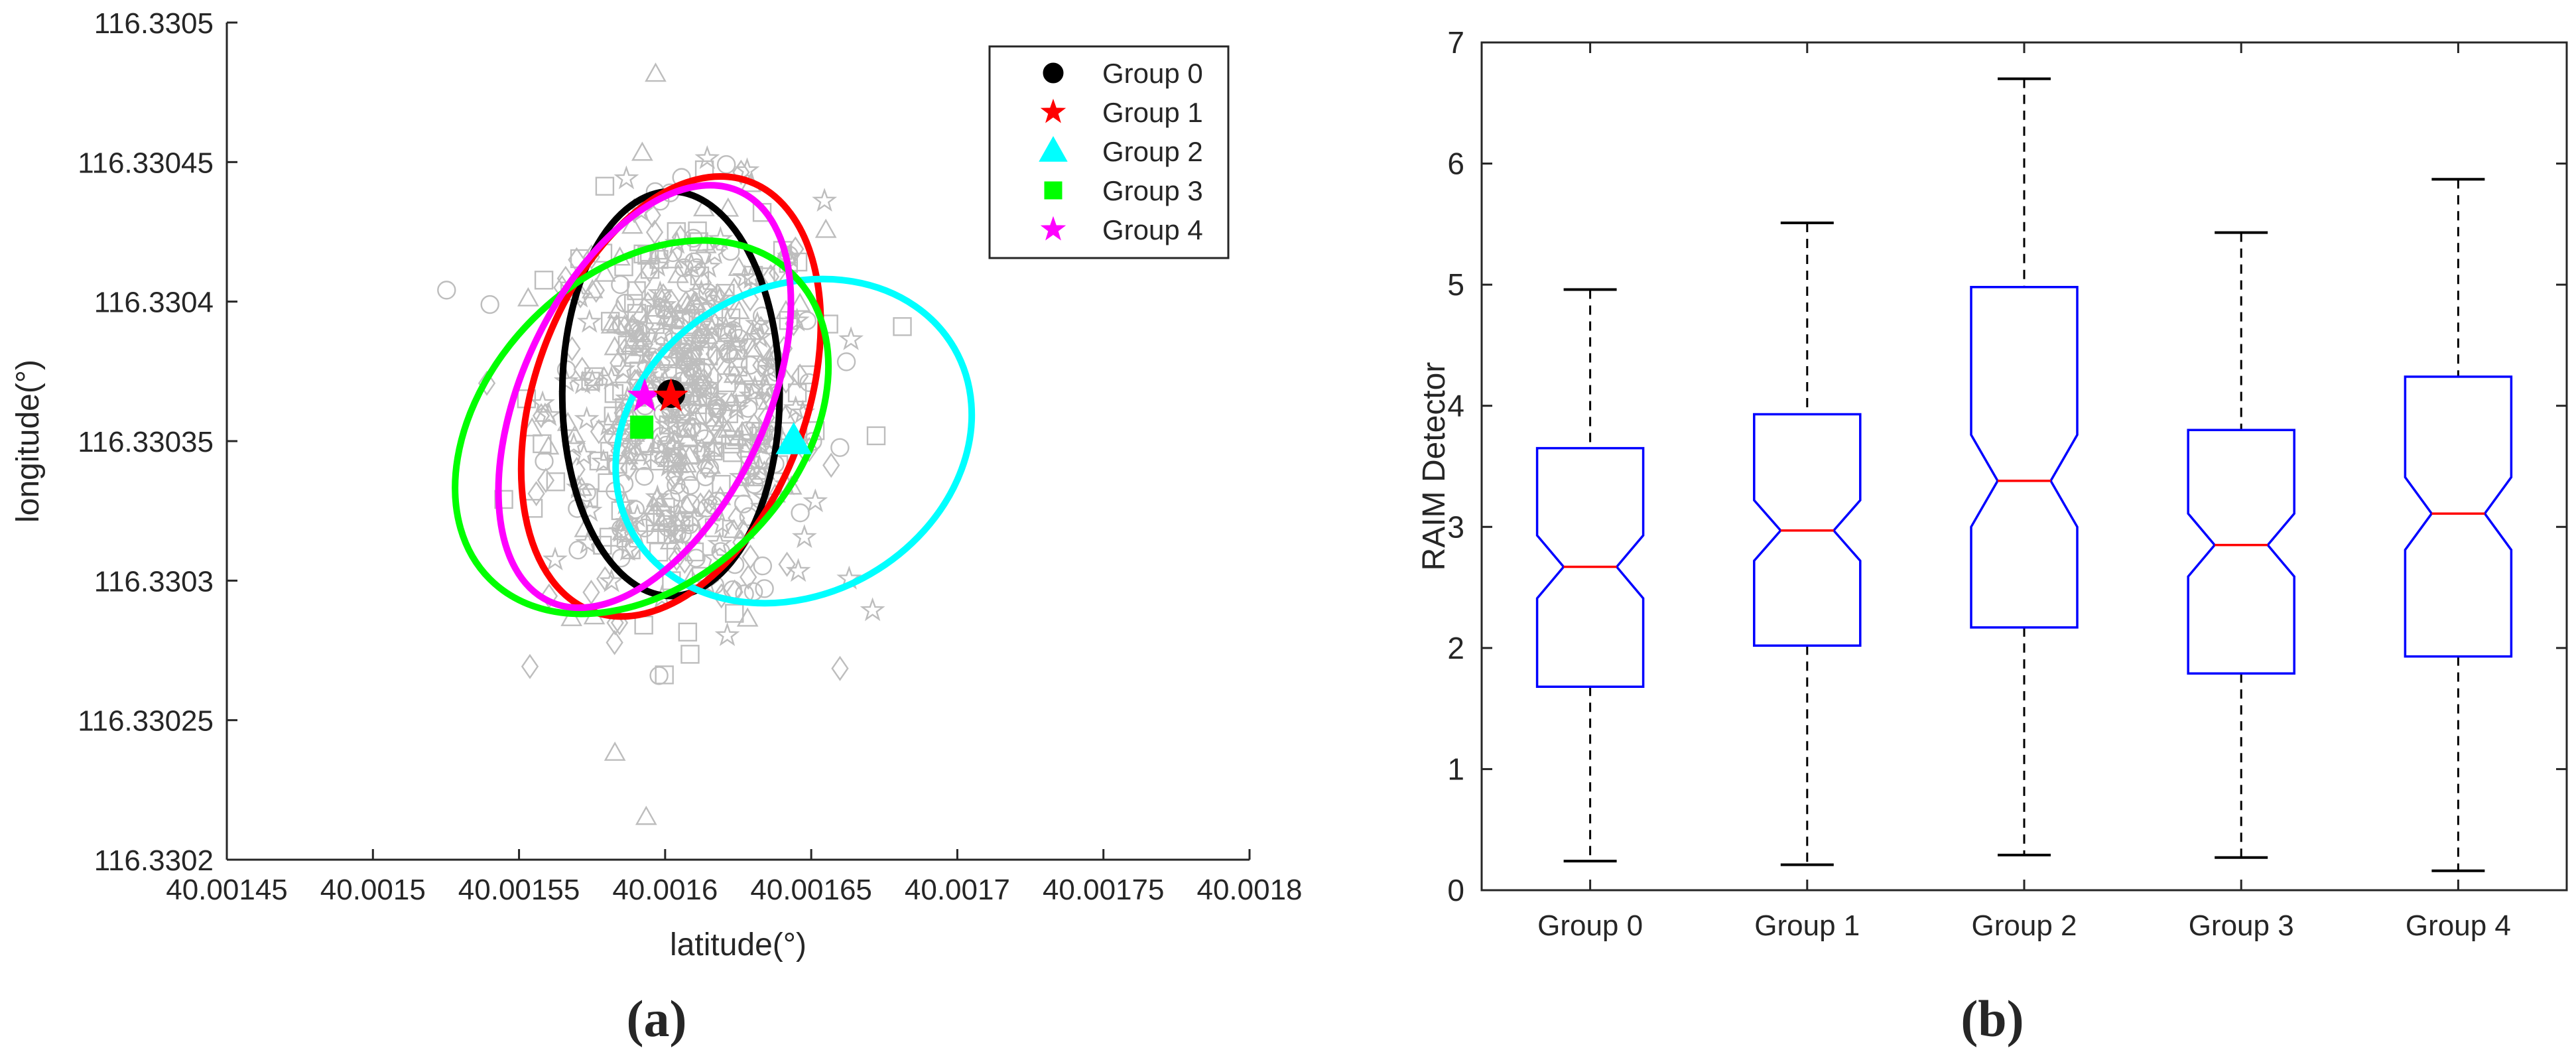 The height and width of the screenshot is (1064, 2576). Describe the element at coordinates (1456, 406) in the screenshot. I see `y-tick-label-b: 4` at that location.